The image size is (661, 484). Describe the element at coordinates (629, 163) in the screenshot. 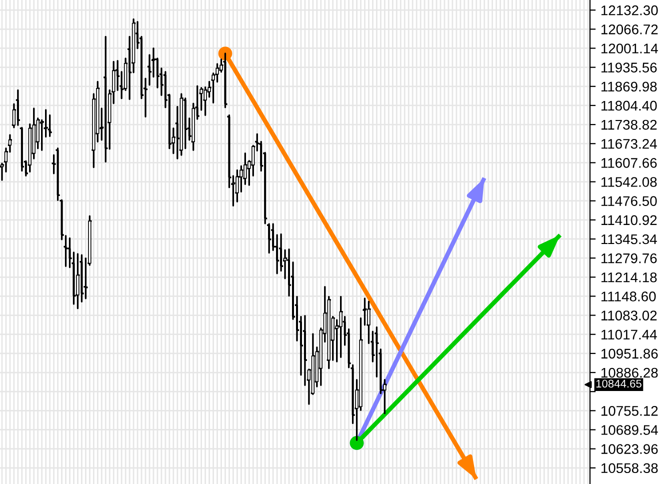

I see `y-tick-label: 11607.66` at that location.